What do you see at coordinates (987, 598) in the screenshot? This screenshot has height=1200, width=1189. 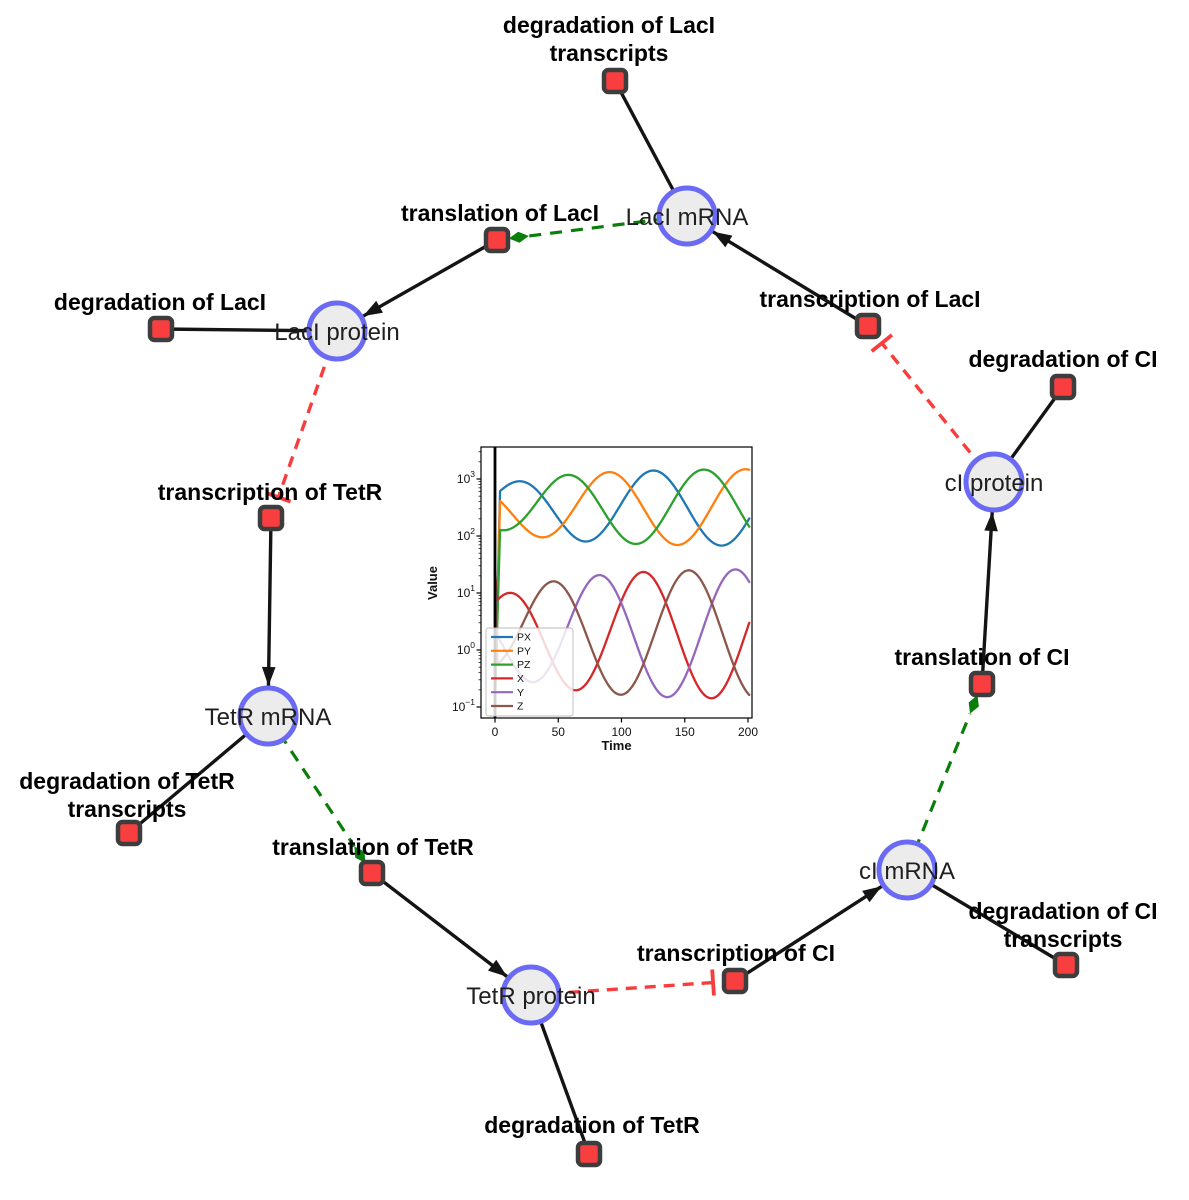 I see `edge-production-transl_CI-cI_protein` at bounding box center [987, 598].